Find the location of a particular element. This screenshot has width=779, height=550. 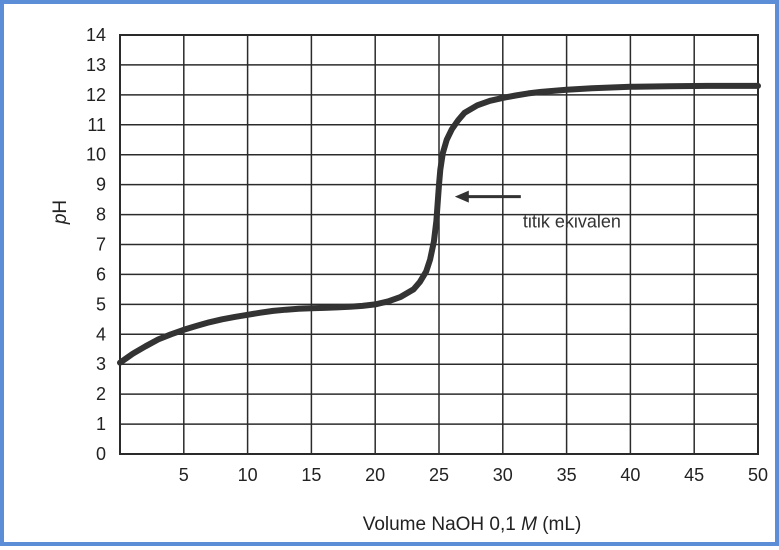

y-tick-label: 8 is located at coordinates (101, 215).